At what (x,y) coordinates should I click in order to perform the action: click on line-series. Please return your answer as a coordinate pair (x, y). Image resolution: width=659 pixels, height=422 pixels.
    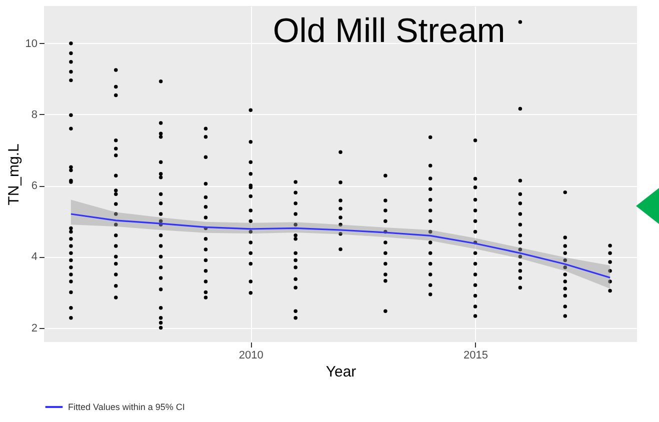
    Looking at the image, I should click on (340, 245).